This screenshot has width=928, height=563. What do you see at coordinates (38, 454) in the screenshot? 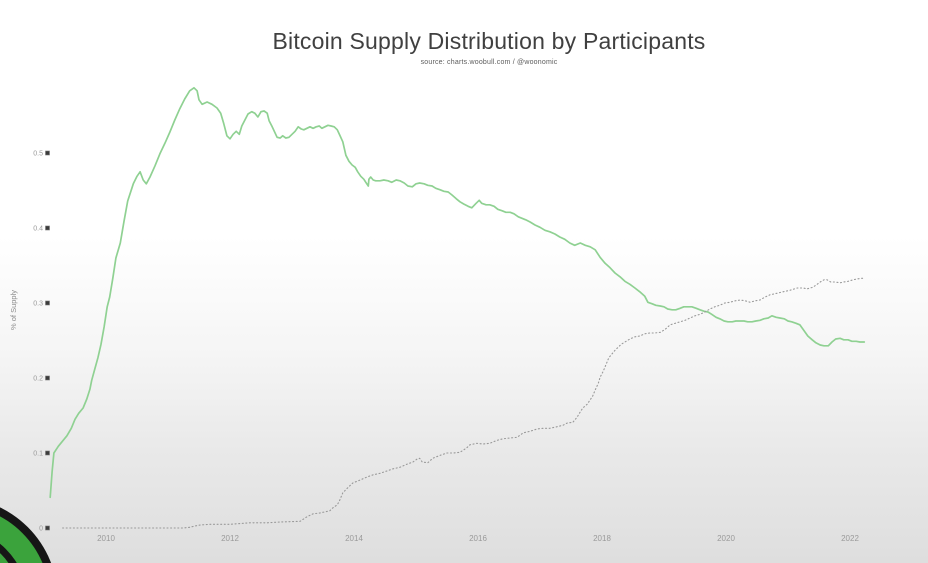
I see `y-tick-label: 0.1` at bounding box center [38, 454].